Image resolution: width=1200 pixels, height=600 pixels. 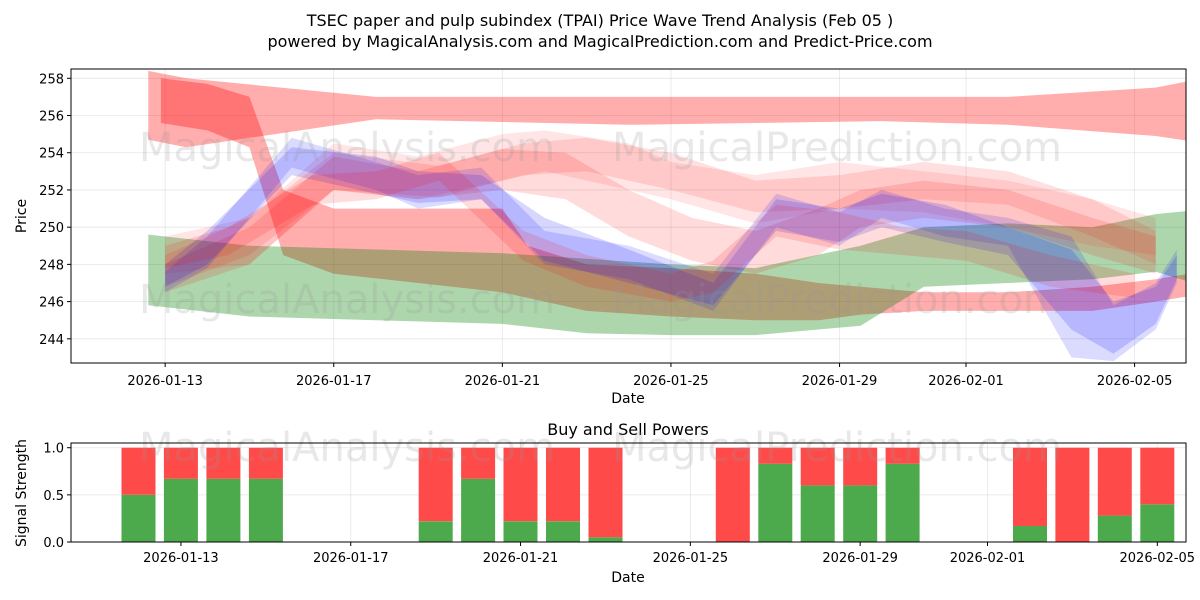 I want to click on price-y-axis-label: Price, so click(x=22, y=216).